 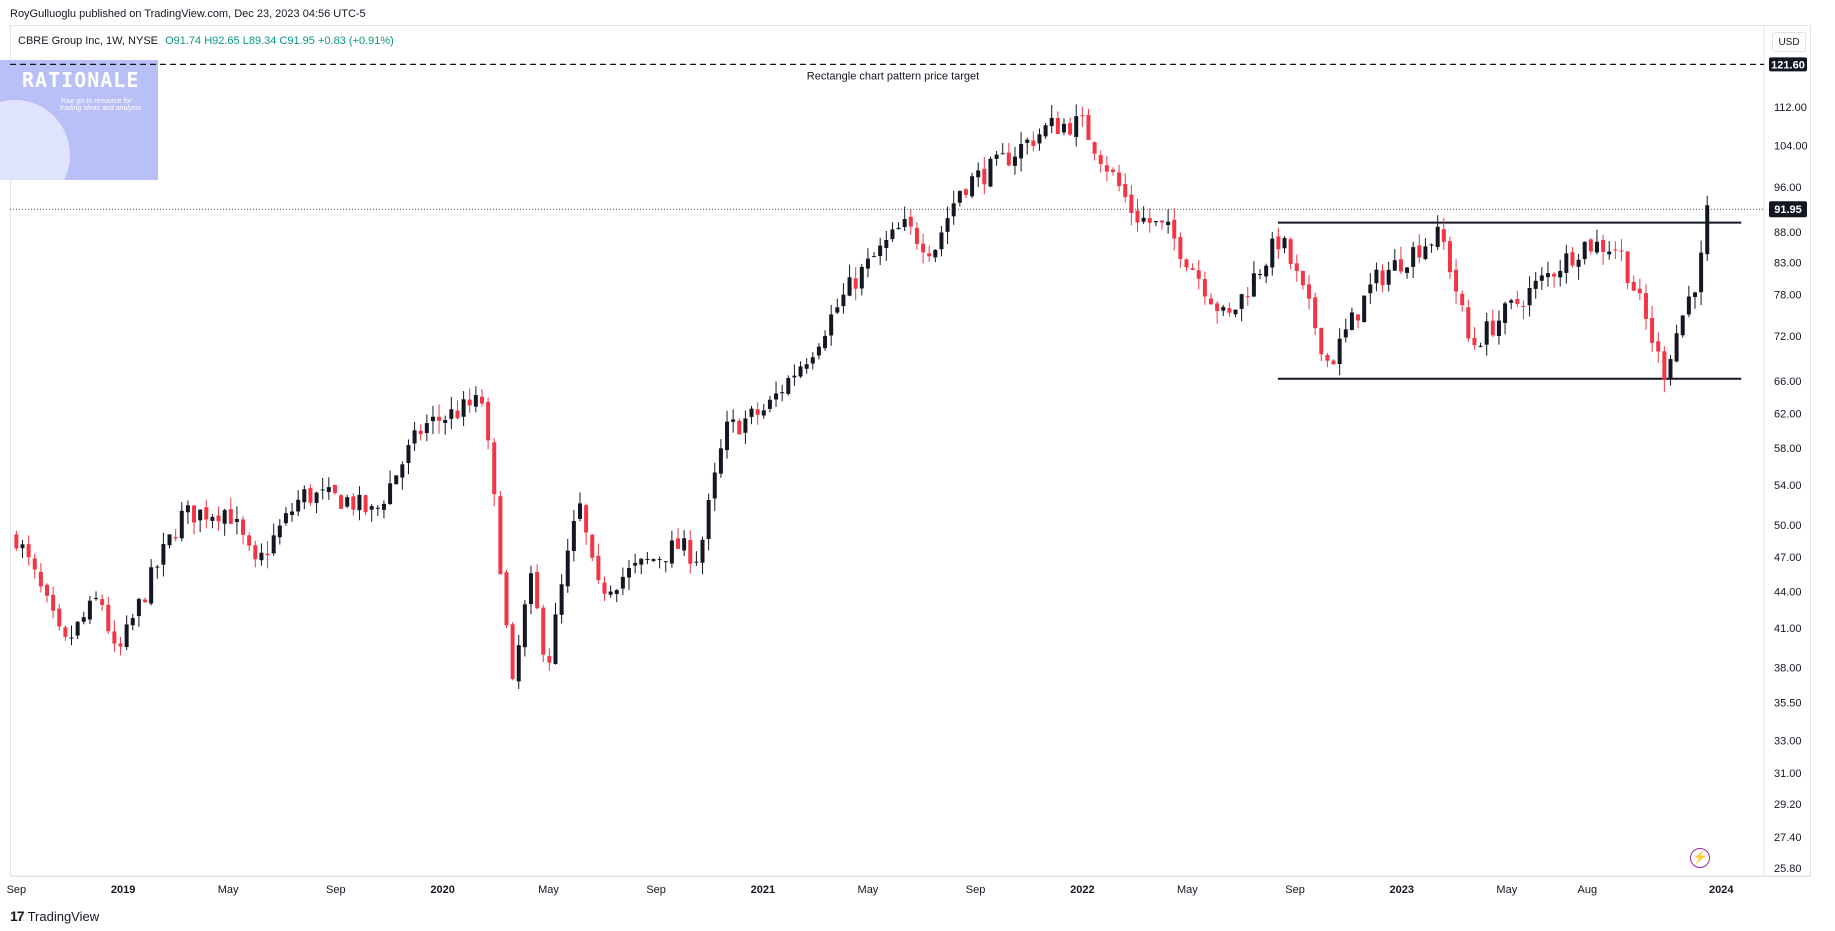 What do you see at coordinates (1788, 415) in the screenshot?
I see `y-tick-label: 62.00` at bounding box center [1788, 415].